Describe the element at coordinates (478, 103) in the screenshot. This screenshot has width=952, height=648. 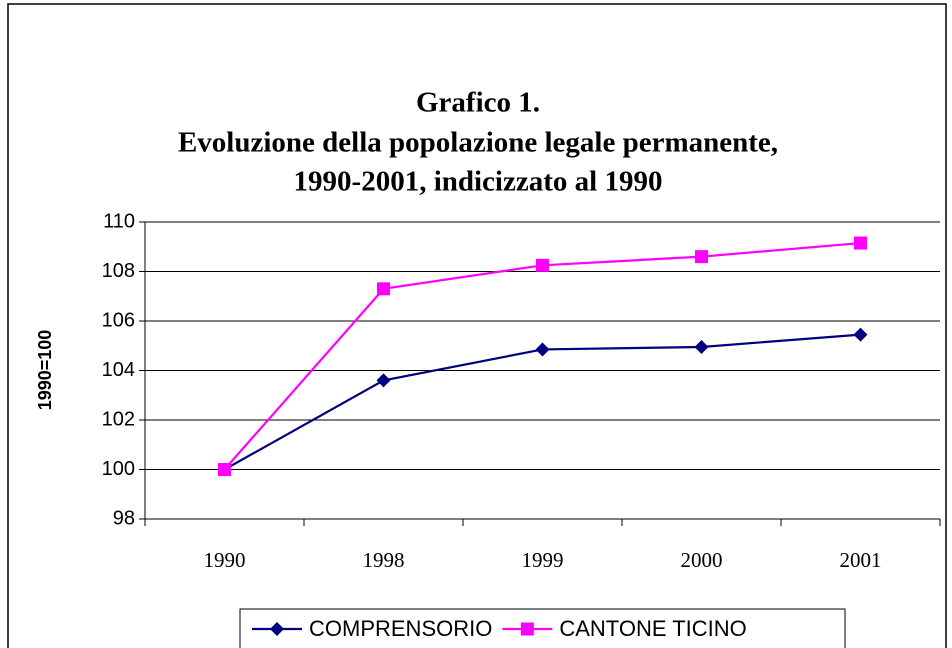
I see `chart-title: Grafico 1.` at that location.